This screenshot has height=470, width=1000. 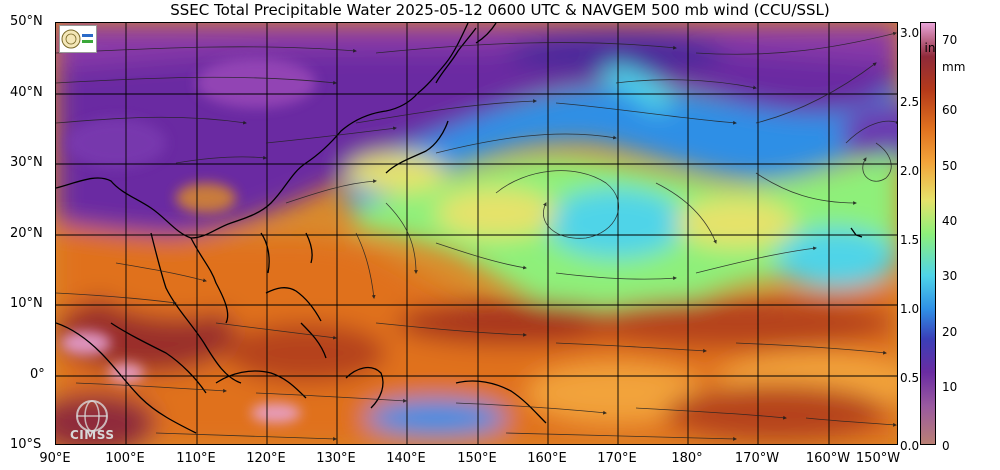 I want to click on colorbar-mm-tick-60: 60, so click(x=950, y=110).